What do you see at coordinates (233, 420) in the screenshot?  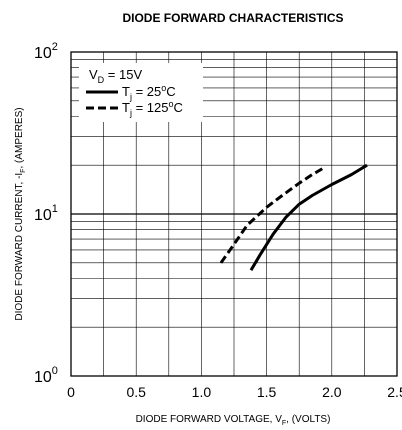 I see `x-axis-label: DIODE FORWARD VOLTAGE, VF, (VOLTS)` at bounding box center [233, 420].